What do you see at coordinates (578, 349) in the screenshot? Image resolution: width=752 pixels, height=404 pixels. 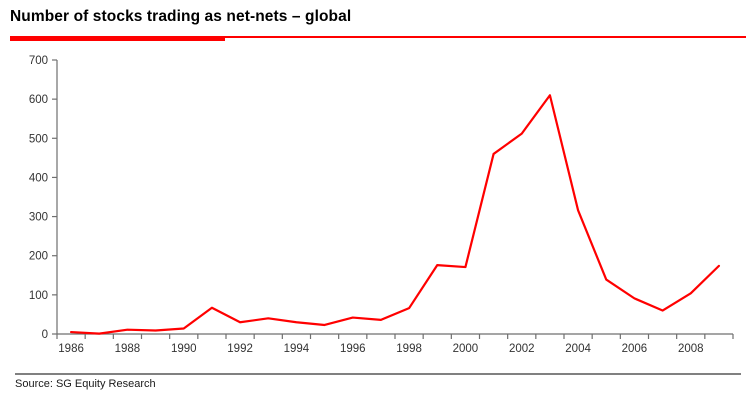 I see `x-axis-label: 2004` at bounding box center [578, 349].